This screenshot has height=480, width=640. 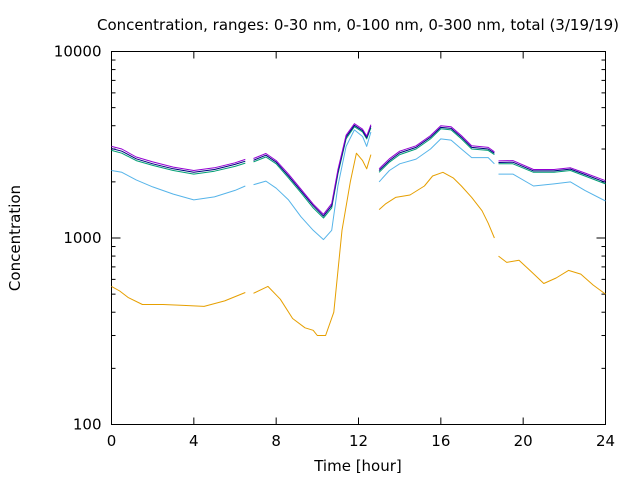 What do you see at coordinates (605, 441) in the screenshot?
I see `x-tick-label: 24` at bounding box center [605, 441].